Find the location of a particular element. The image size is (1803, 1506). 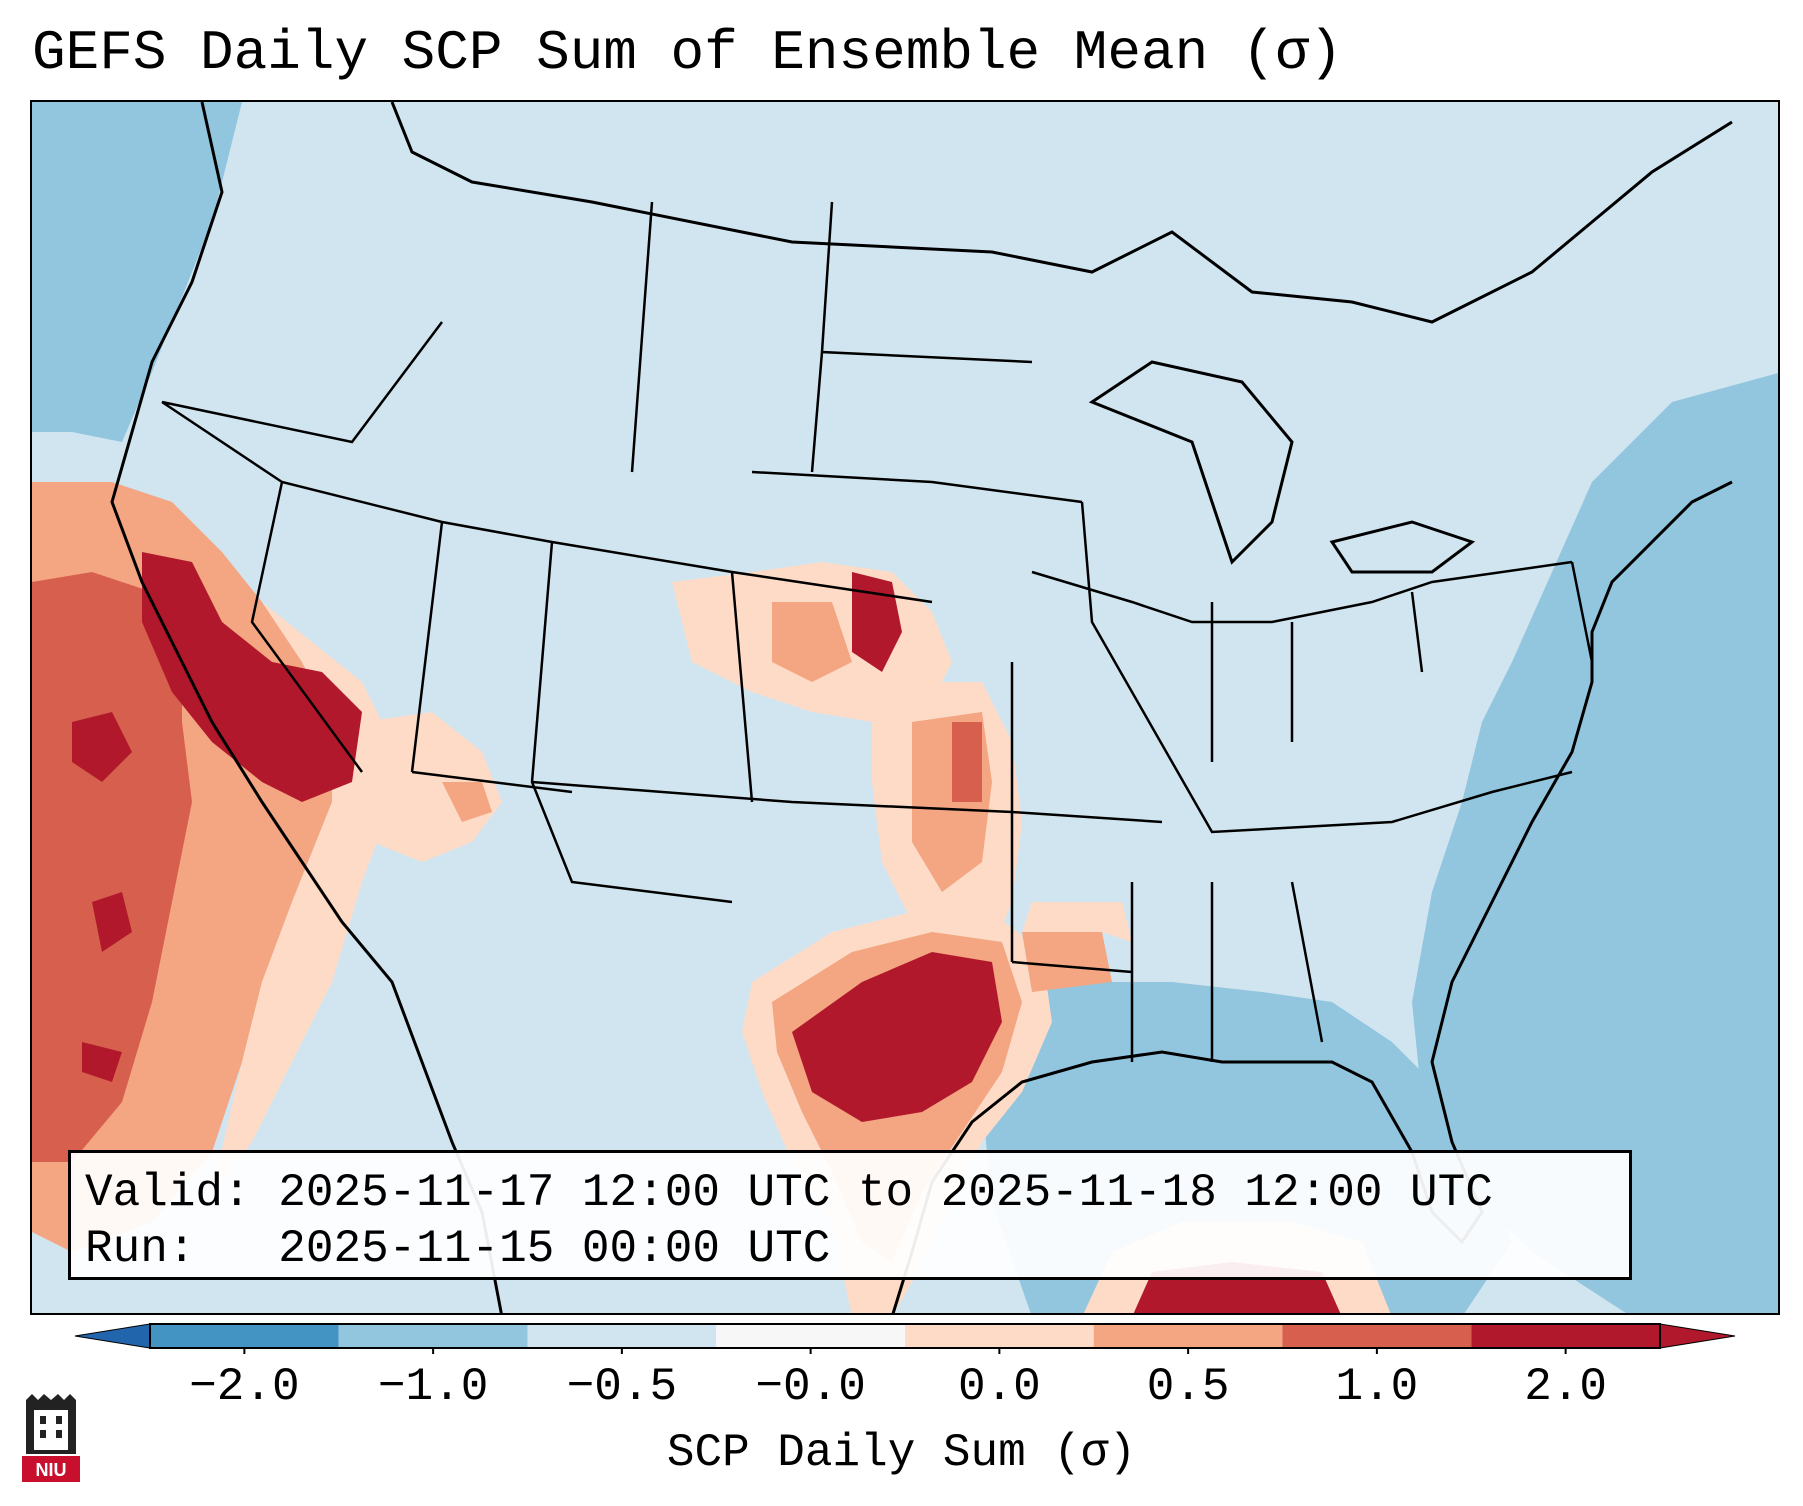

atlantic-ocean is located at coordinates (1595, 843).